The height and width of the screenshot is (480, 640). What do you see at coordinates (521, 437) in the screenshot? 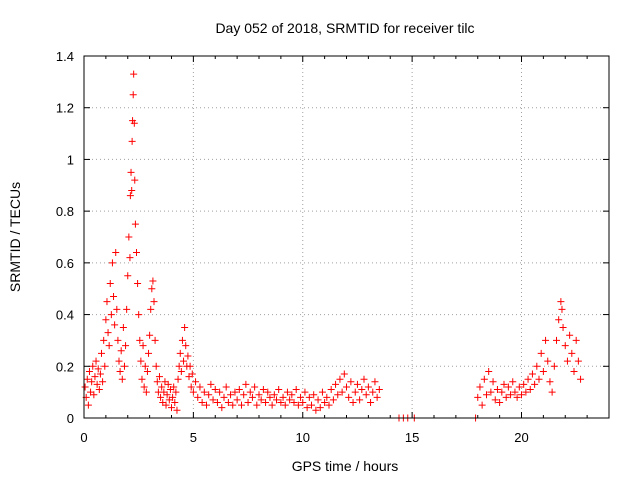
I see `x-tick-label: 20` at bounding box center [521, 437].